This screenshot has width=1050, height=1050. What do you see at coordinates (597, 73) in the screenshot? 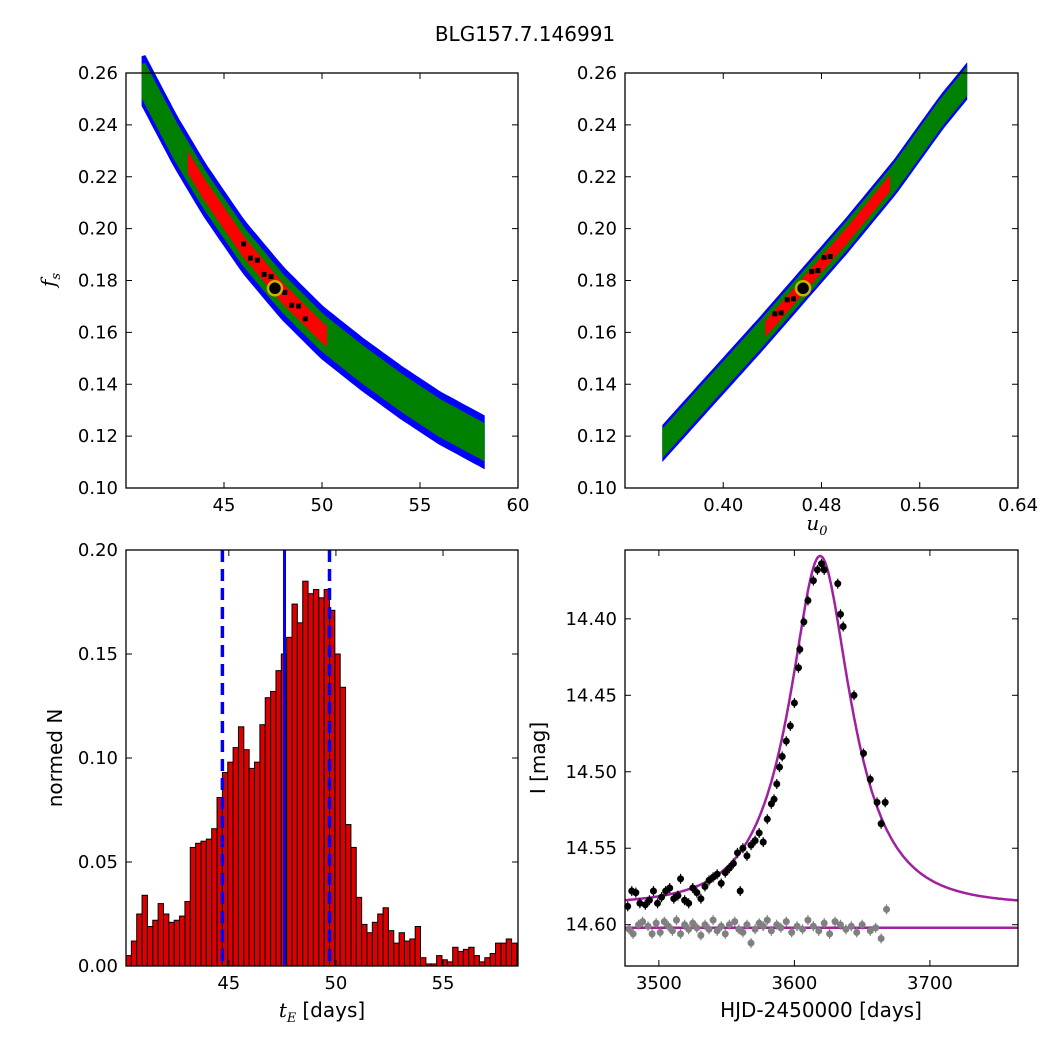
I see `y-tick-label: 0.26` at bounding box center [597, 73].